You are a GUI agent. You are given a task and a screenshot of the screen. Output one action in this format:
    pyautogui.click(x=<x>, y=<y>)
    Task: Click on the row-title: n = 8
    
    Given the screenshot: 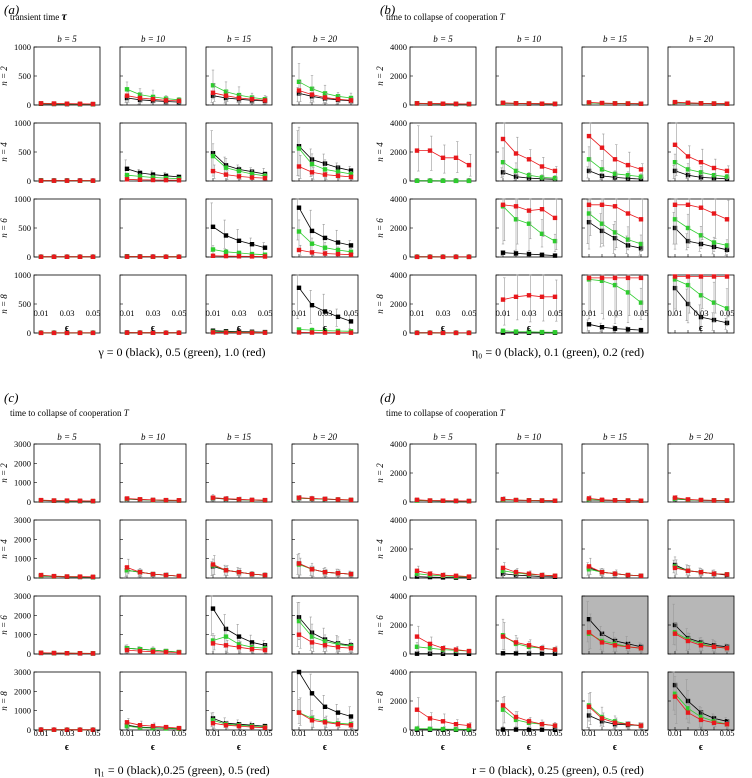 What is the action you would take?
    pyautogui.click(x=4, y=304)
    